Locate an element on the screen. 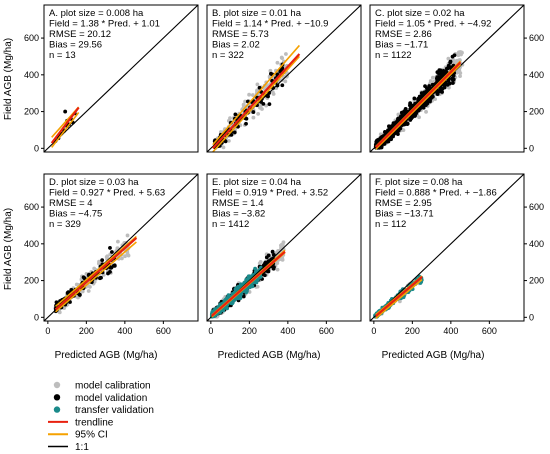  legend-label: model calibration is located at coordinates (113, 386).